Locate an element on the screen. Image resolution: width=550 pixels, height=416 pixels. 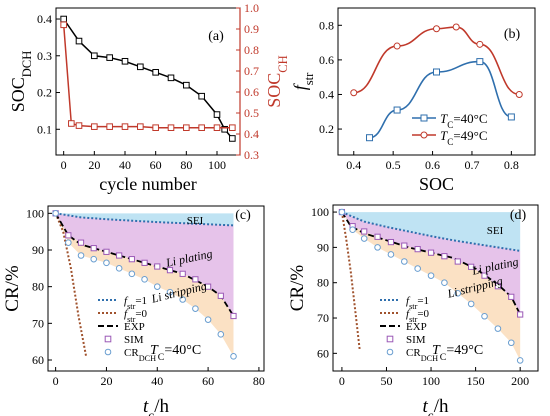
y-tick-label: 60 is located at coordinates (323, 353).